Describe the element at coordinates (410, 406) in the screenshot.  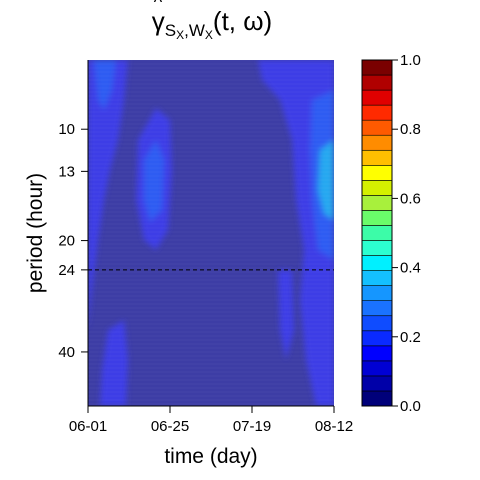
I see `colorbar-tick-label: 0.0` at that location.